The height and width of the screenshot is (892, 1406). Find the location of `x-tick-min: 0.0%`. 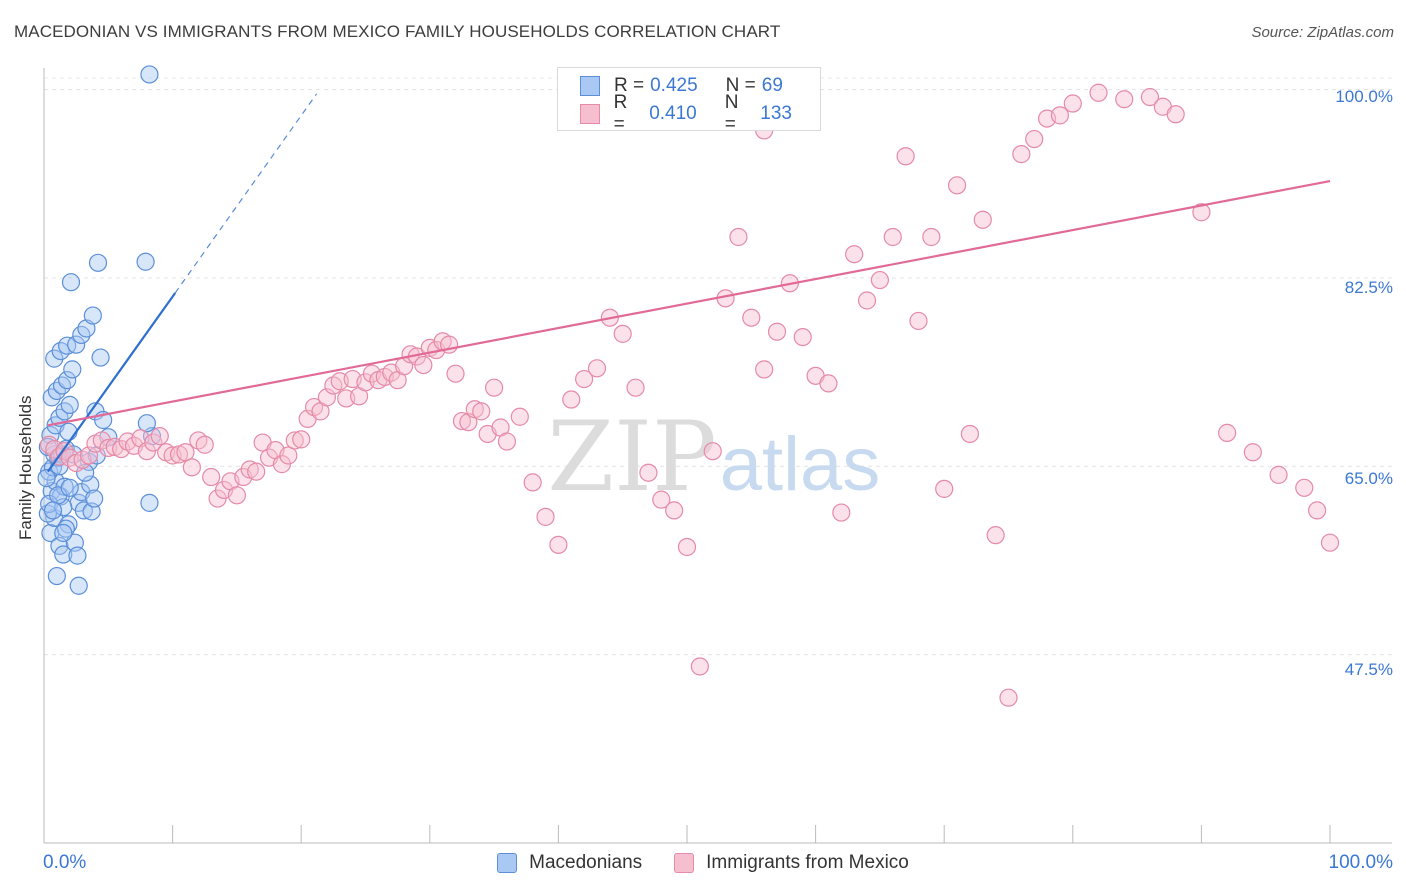

x-tick-min: 0.0% is located at coordinates (65, 862).